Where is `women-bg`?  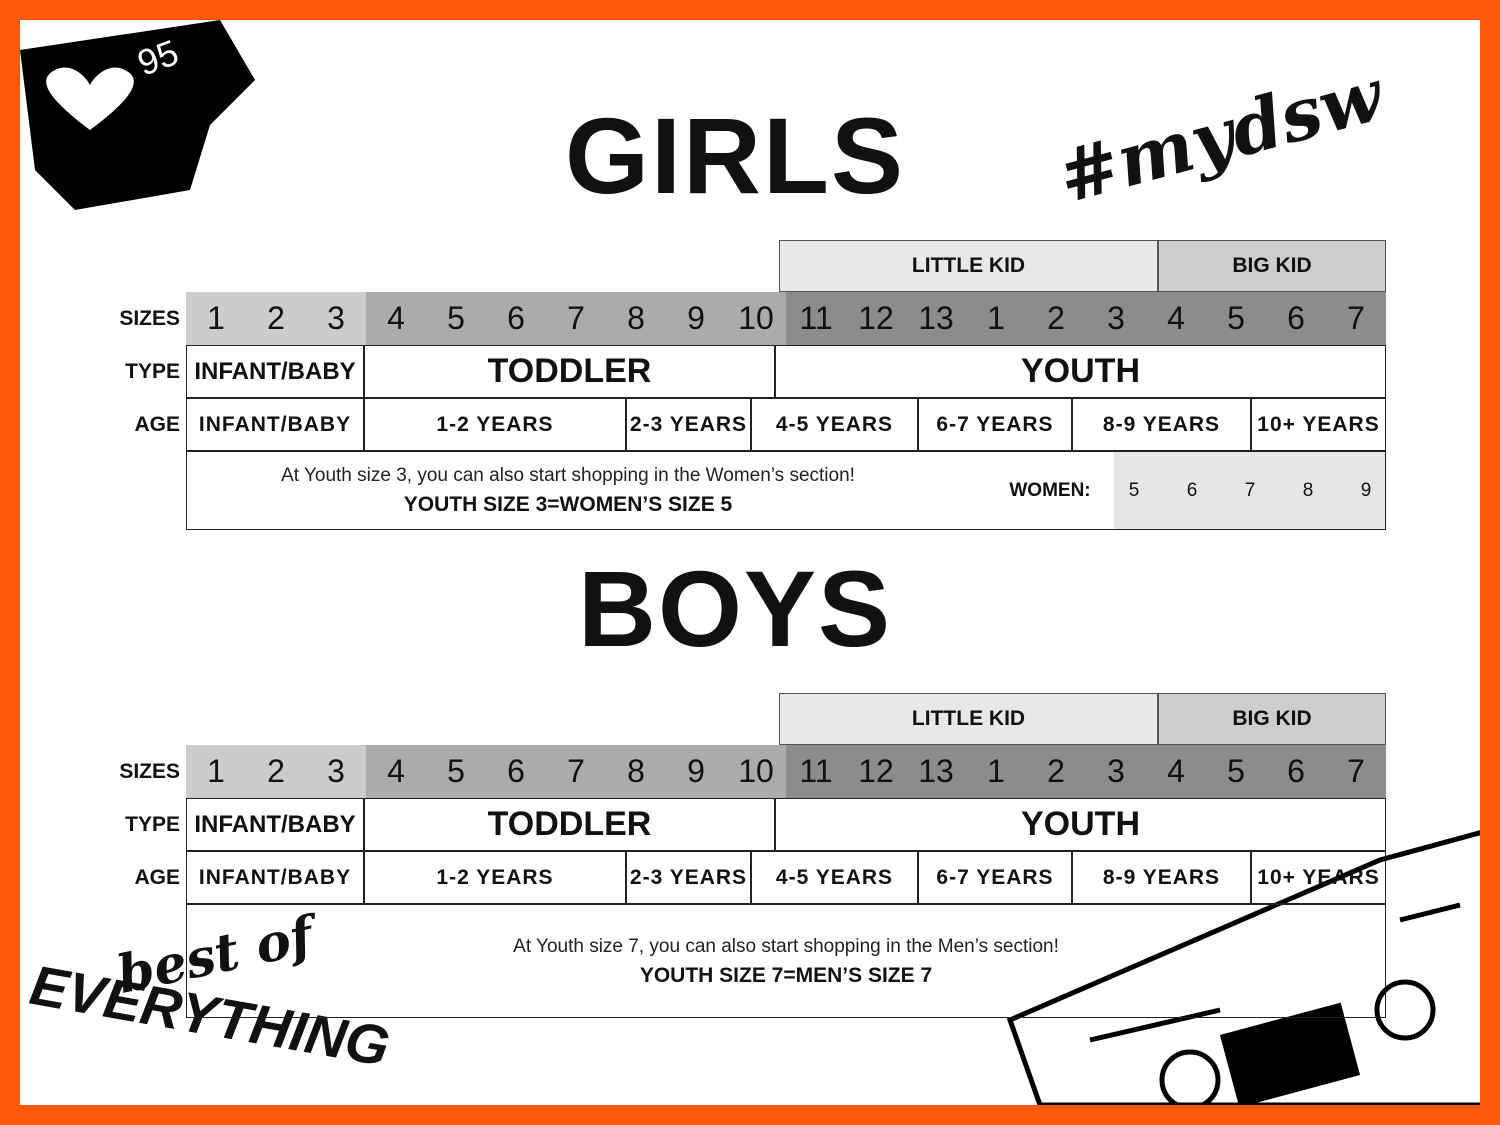
women-bg is located at coordinates (1249, 490).